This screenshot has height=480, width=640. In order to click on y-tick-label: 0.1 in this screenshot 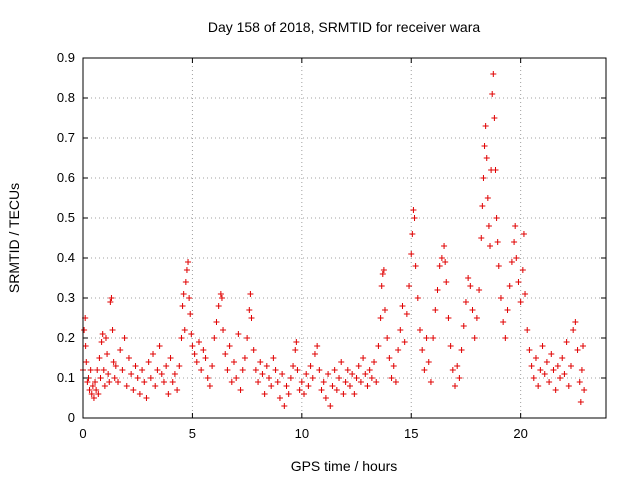, I will do `click(66, 377)`.